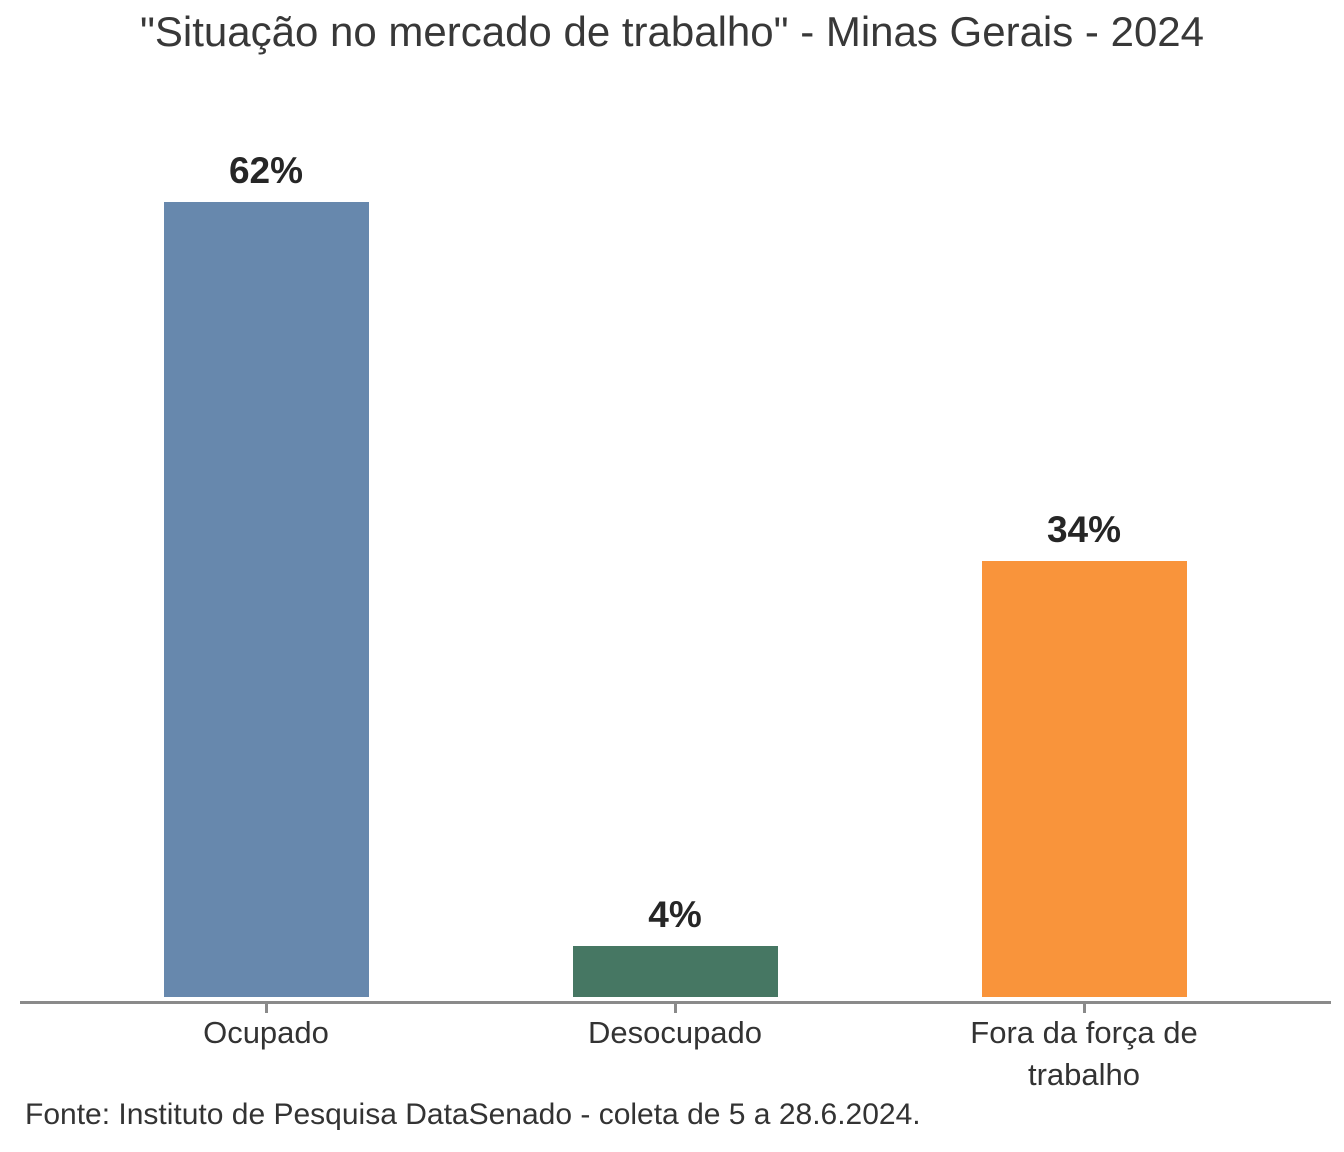 The width and height of the screenshot is (1344, 1152). I want to click on x-axis-category-label: Fora da força de trabalho, so click(1084, 1053).